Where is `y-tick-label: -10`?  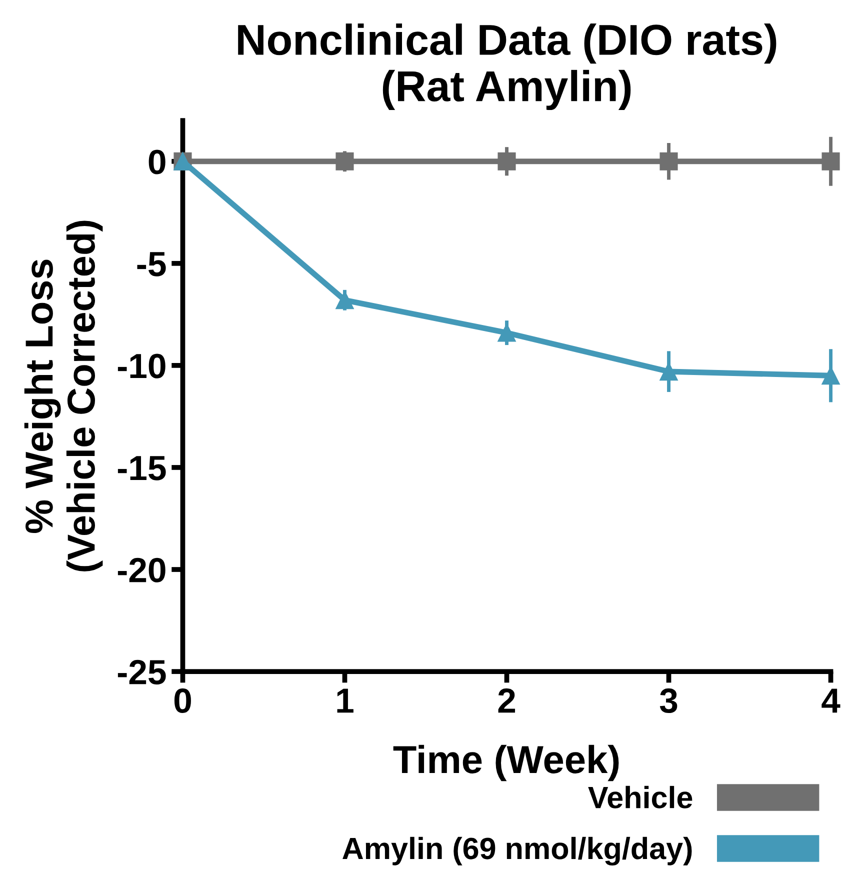
y-tick-label: -10 is located at coordinates (142, 366).